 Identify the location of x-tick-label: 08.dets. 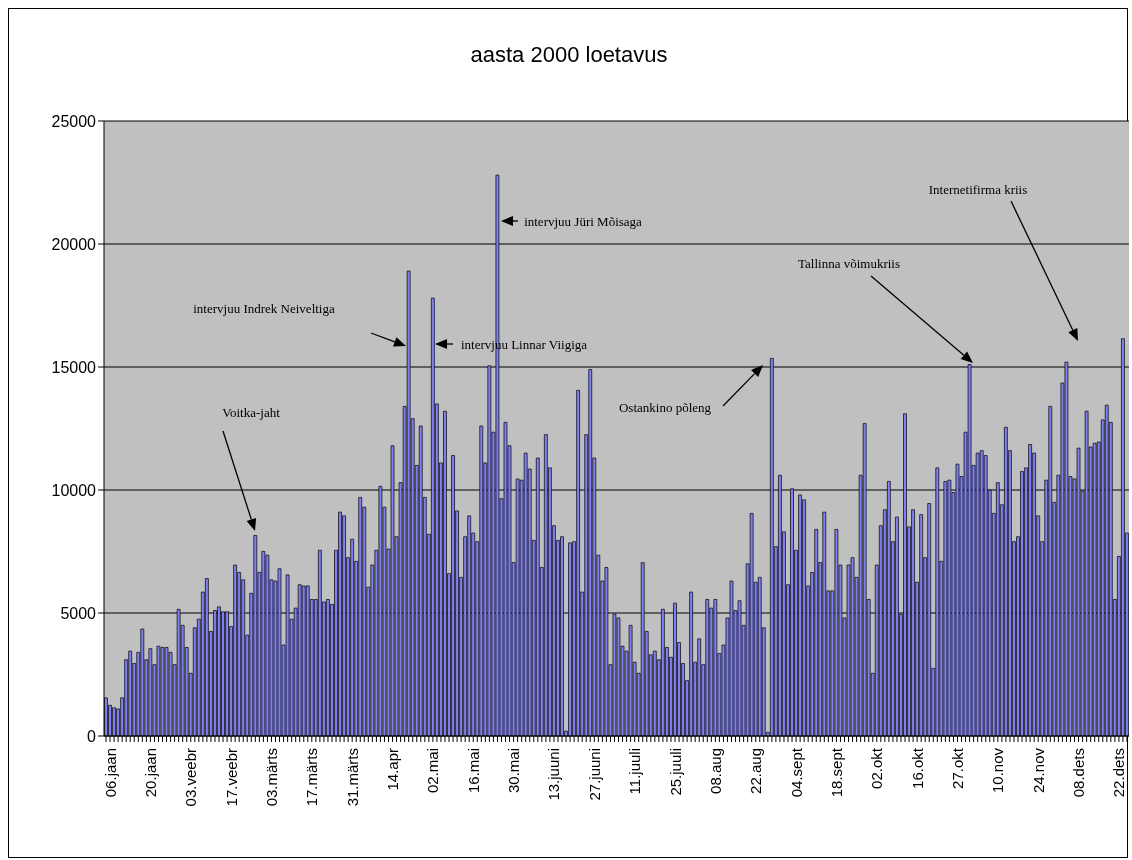
(1079, 773).